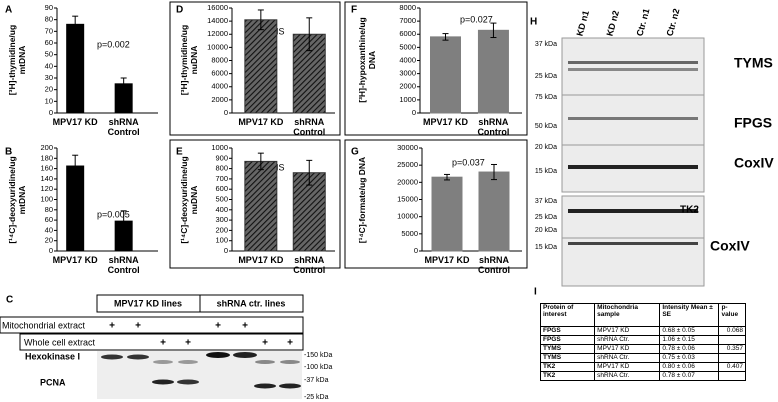 The width and height of the screenshot is (778, 402). What do you see at coordinates (217, 7) in the screenshot?
I see `y-tick-label: 16000` at bounding box center [217, 7].